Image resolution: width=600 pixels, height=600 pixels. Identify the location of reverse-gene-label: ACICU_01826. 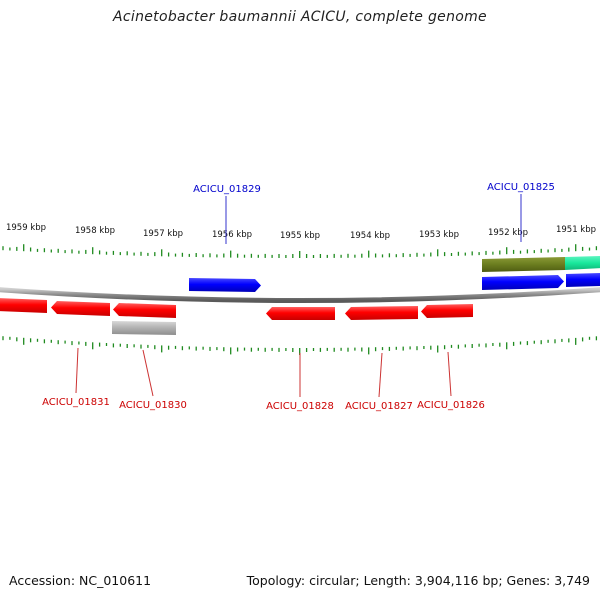
(451, 405).